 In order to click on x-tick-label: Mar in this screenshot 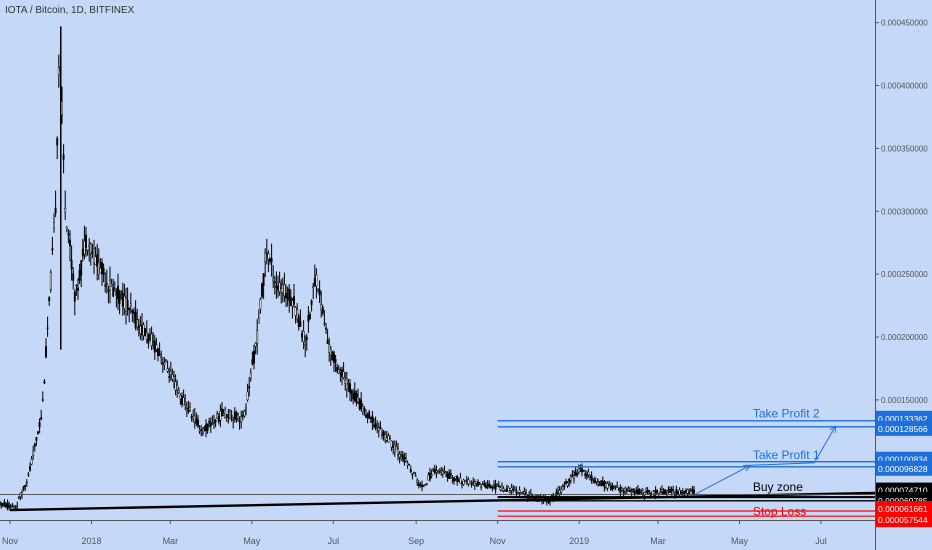, I will do `click(171, 541)`.